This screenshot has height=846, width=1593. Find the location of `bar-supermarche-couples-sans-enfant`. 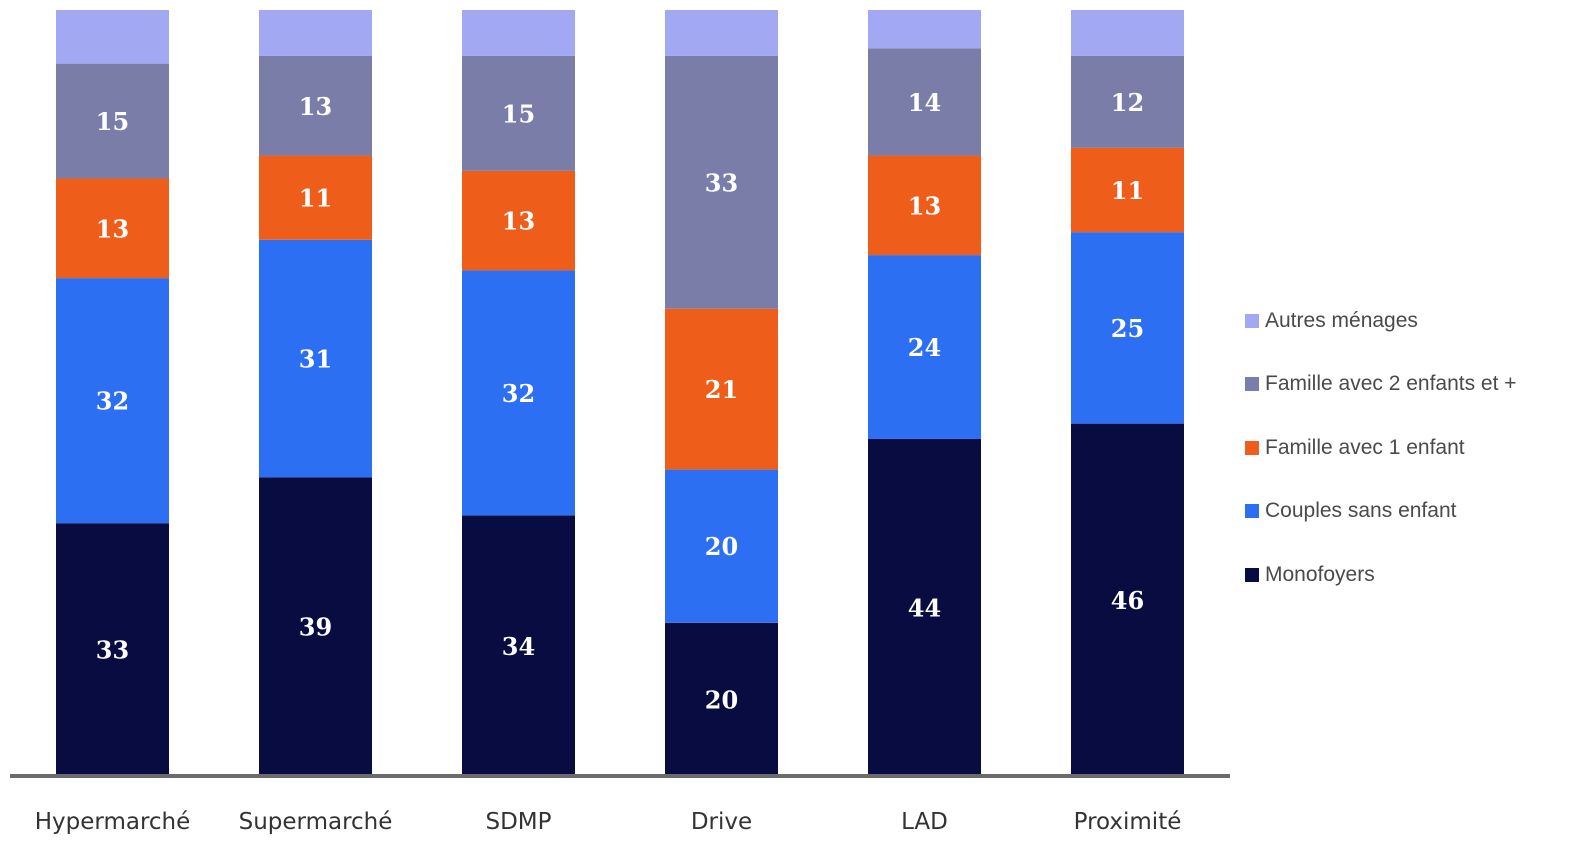

bar-supermarche-couples-sans-enfant is located at coordinates (315, 358).